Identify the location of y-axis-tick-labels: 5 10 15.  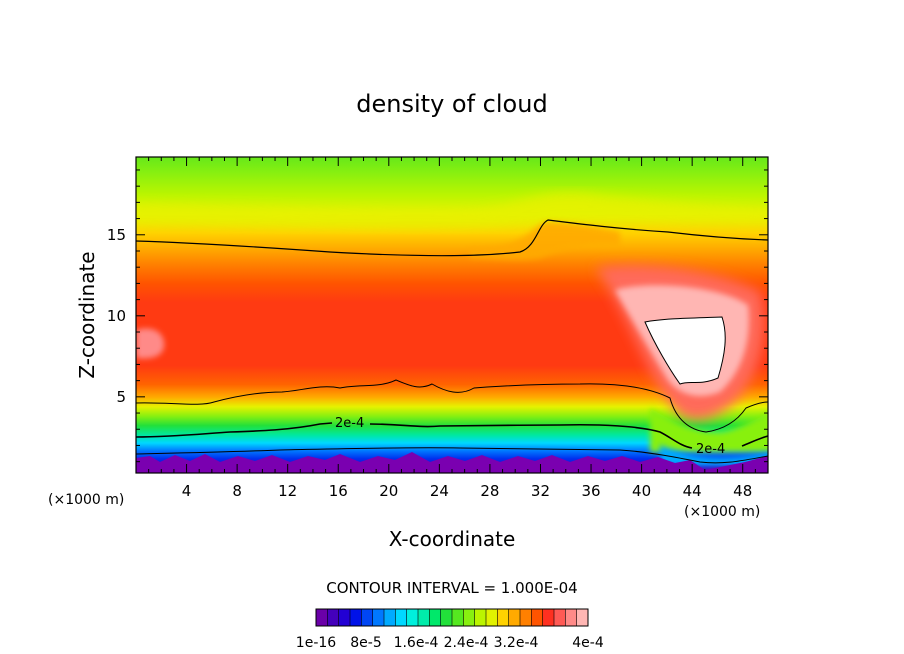
(116, 316).